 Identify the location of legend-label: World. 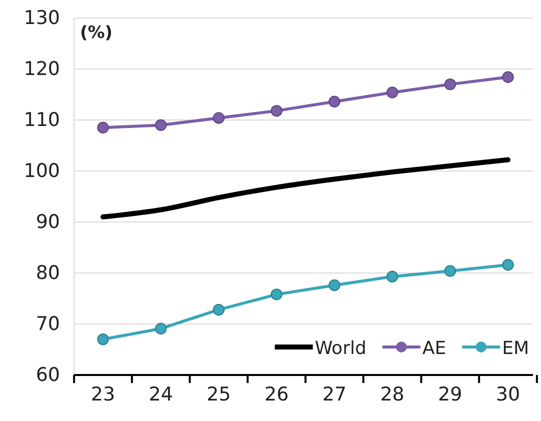
(340, 348).